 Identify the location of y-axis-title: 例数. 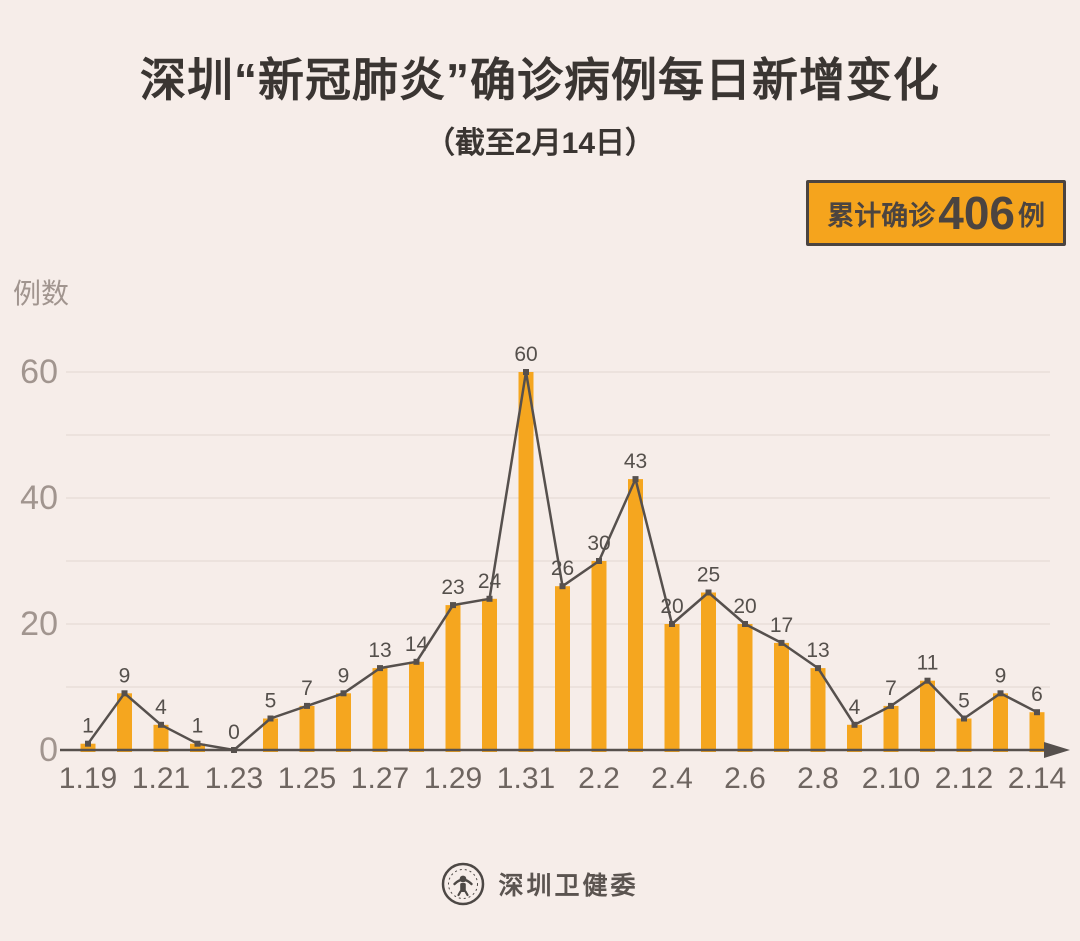
(41, 293).